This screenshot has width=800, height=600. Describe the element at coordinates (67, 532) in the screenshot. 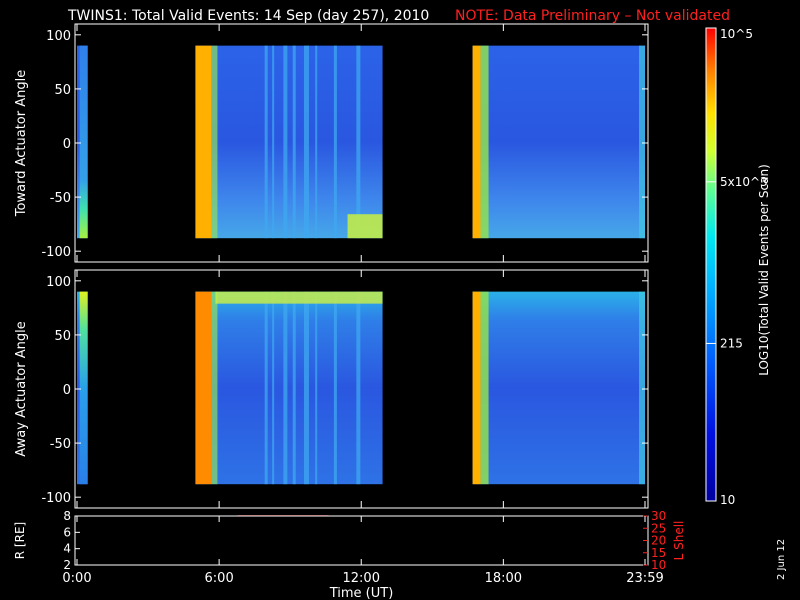

I see `y-tick-label-left: 6` at that location.